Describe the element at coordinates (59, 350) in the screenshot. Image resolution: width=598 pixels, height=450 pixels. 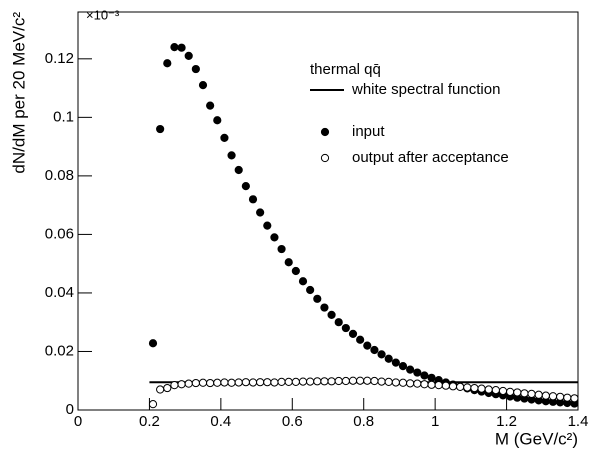
I see `y-tick-label: 0.02` at that location.